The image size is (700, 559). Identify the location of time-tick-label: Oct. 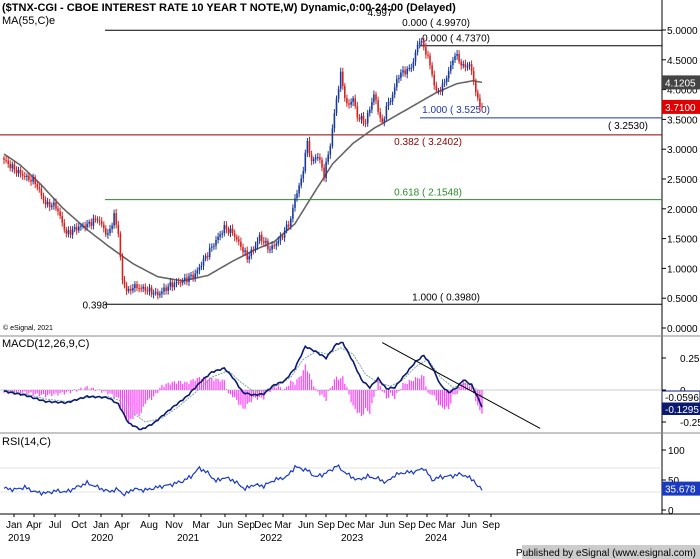
(79, 525).